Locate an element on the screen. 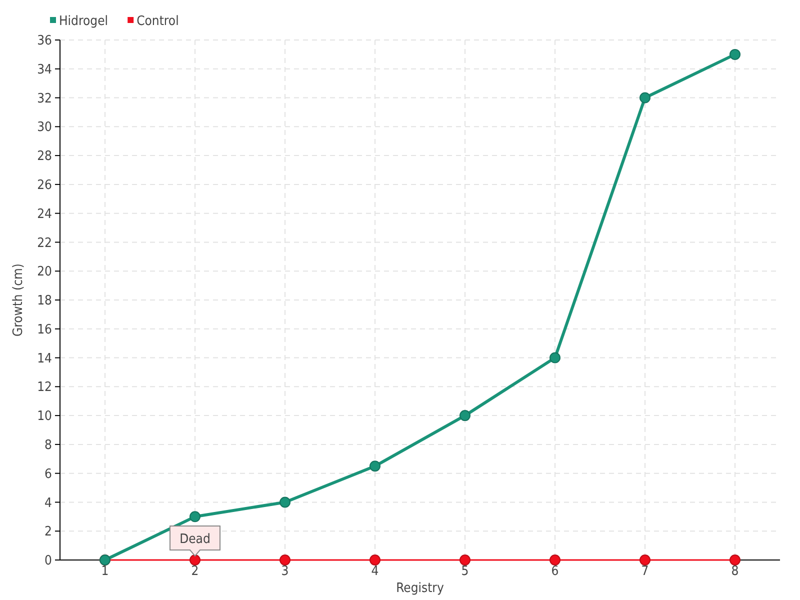 This screenshot has width=800, height=600. x-tick-label: 2 is located at coordinates (195, 571).